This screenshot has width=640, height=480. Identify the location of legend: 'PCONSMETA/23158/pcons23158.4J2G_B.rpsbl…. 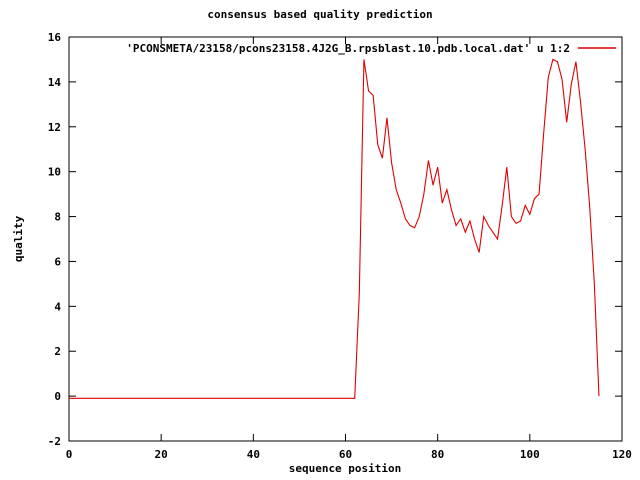
(371, 48).